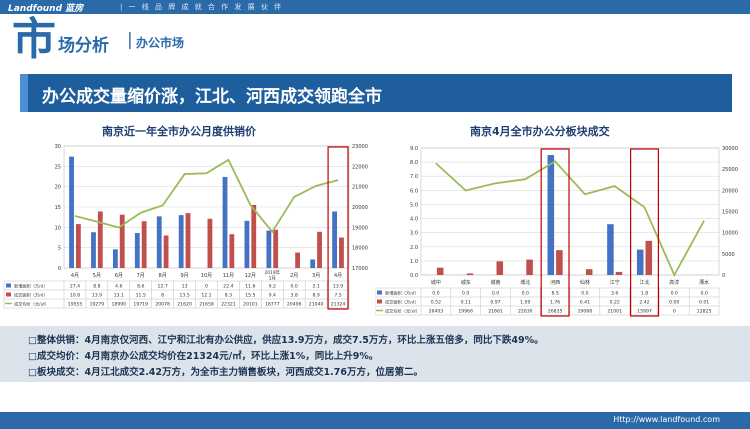  Describe the element at coordinates (730, 149) in the screenshot. I see `chart2-y-right-tick: 30000` at that location.